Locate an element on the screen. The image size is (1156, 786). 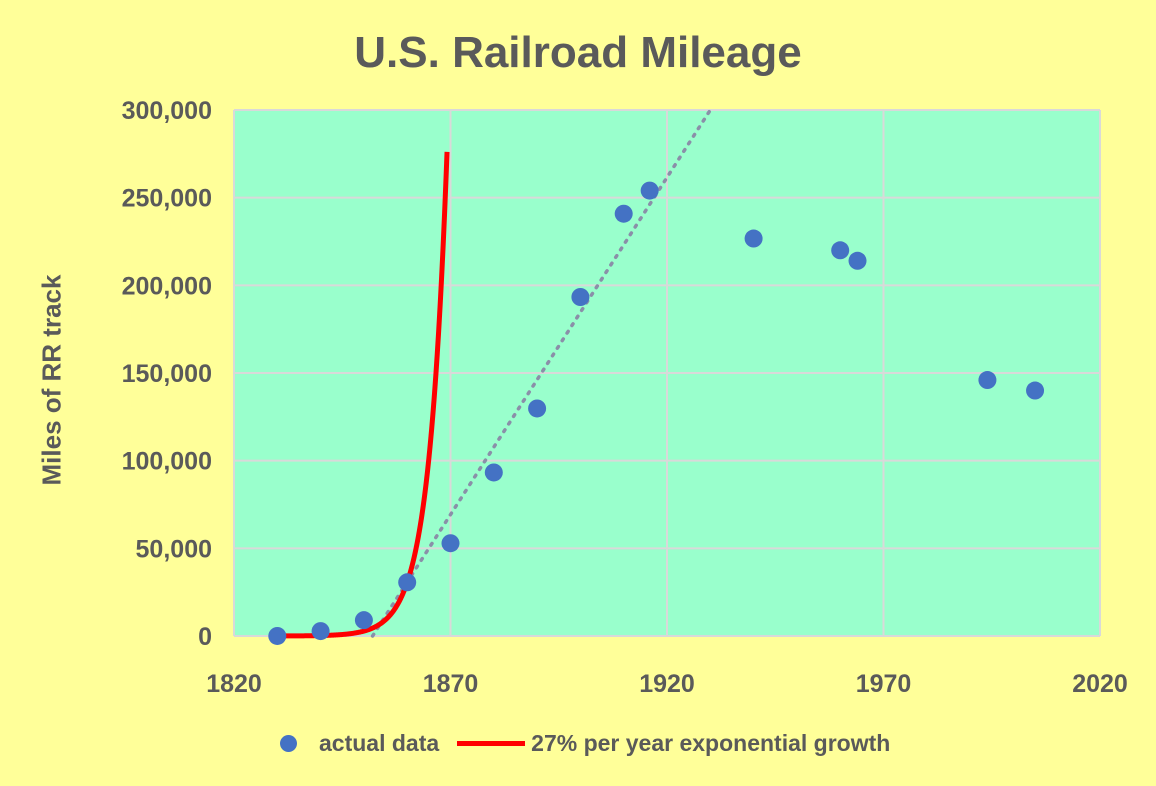
legend-label-actual-data: actual data is located at coordinates (379, 743).